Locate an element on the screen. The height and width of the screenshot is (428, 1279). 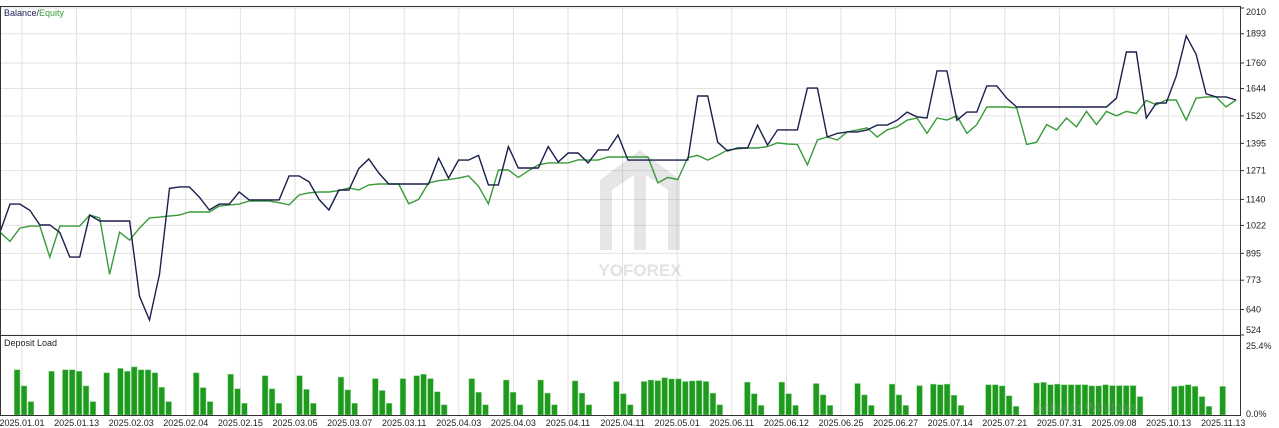
x-tick-label: 2025.03.11 is located at coordinates (404, 423).